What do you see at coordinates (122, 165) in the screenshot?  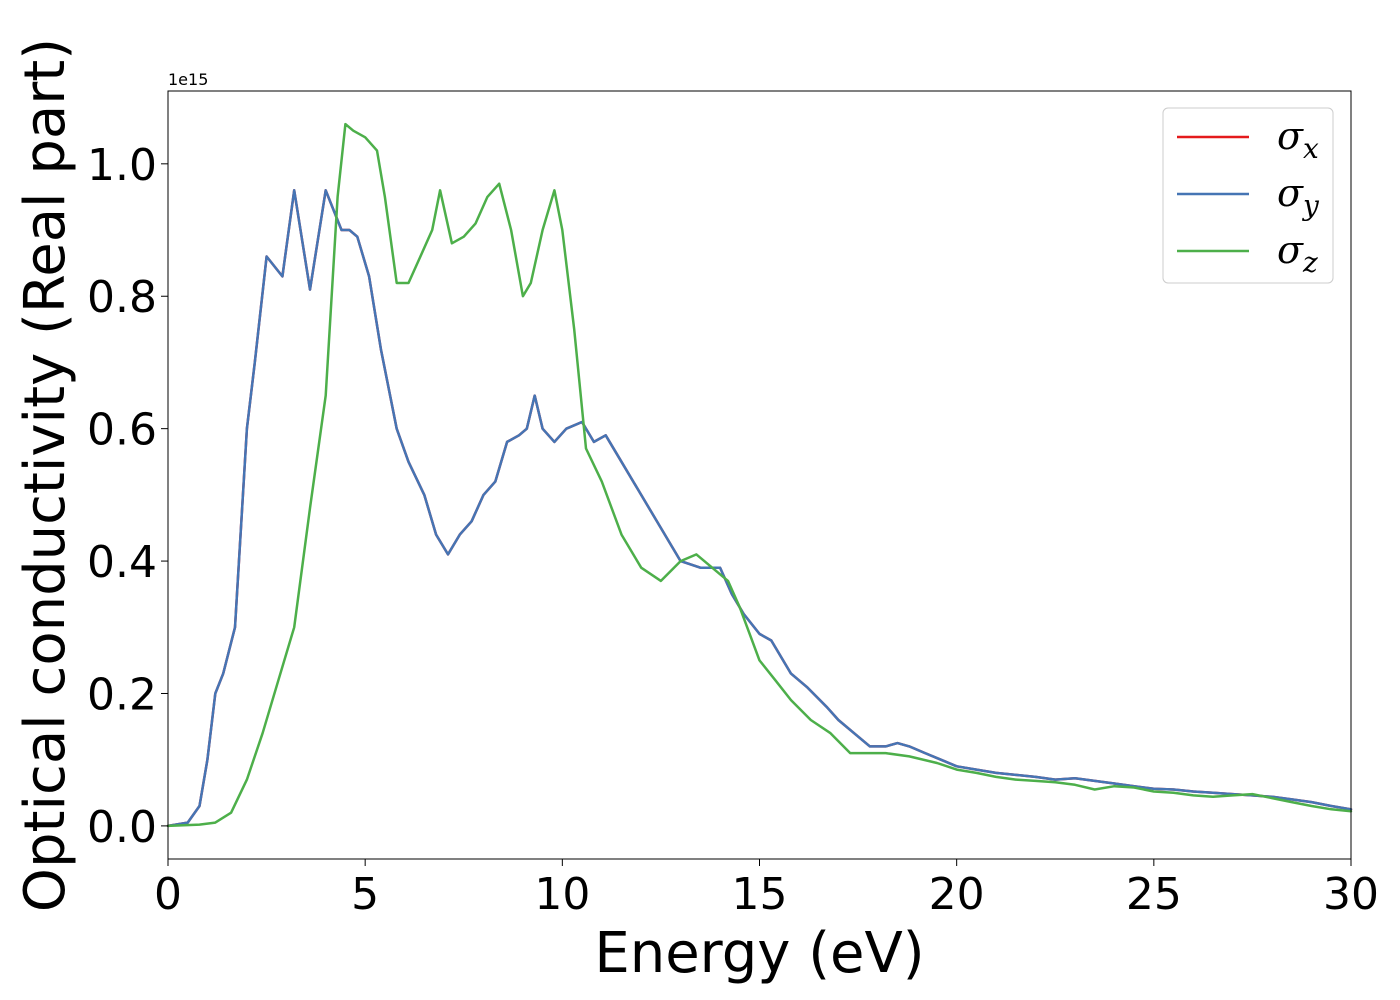 I see `y-tick-label: 1.0` at bounding box center [122, 165].